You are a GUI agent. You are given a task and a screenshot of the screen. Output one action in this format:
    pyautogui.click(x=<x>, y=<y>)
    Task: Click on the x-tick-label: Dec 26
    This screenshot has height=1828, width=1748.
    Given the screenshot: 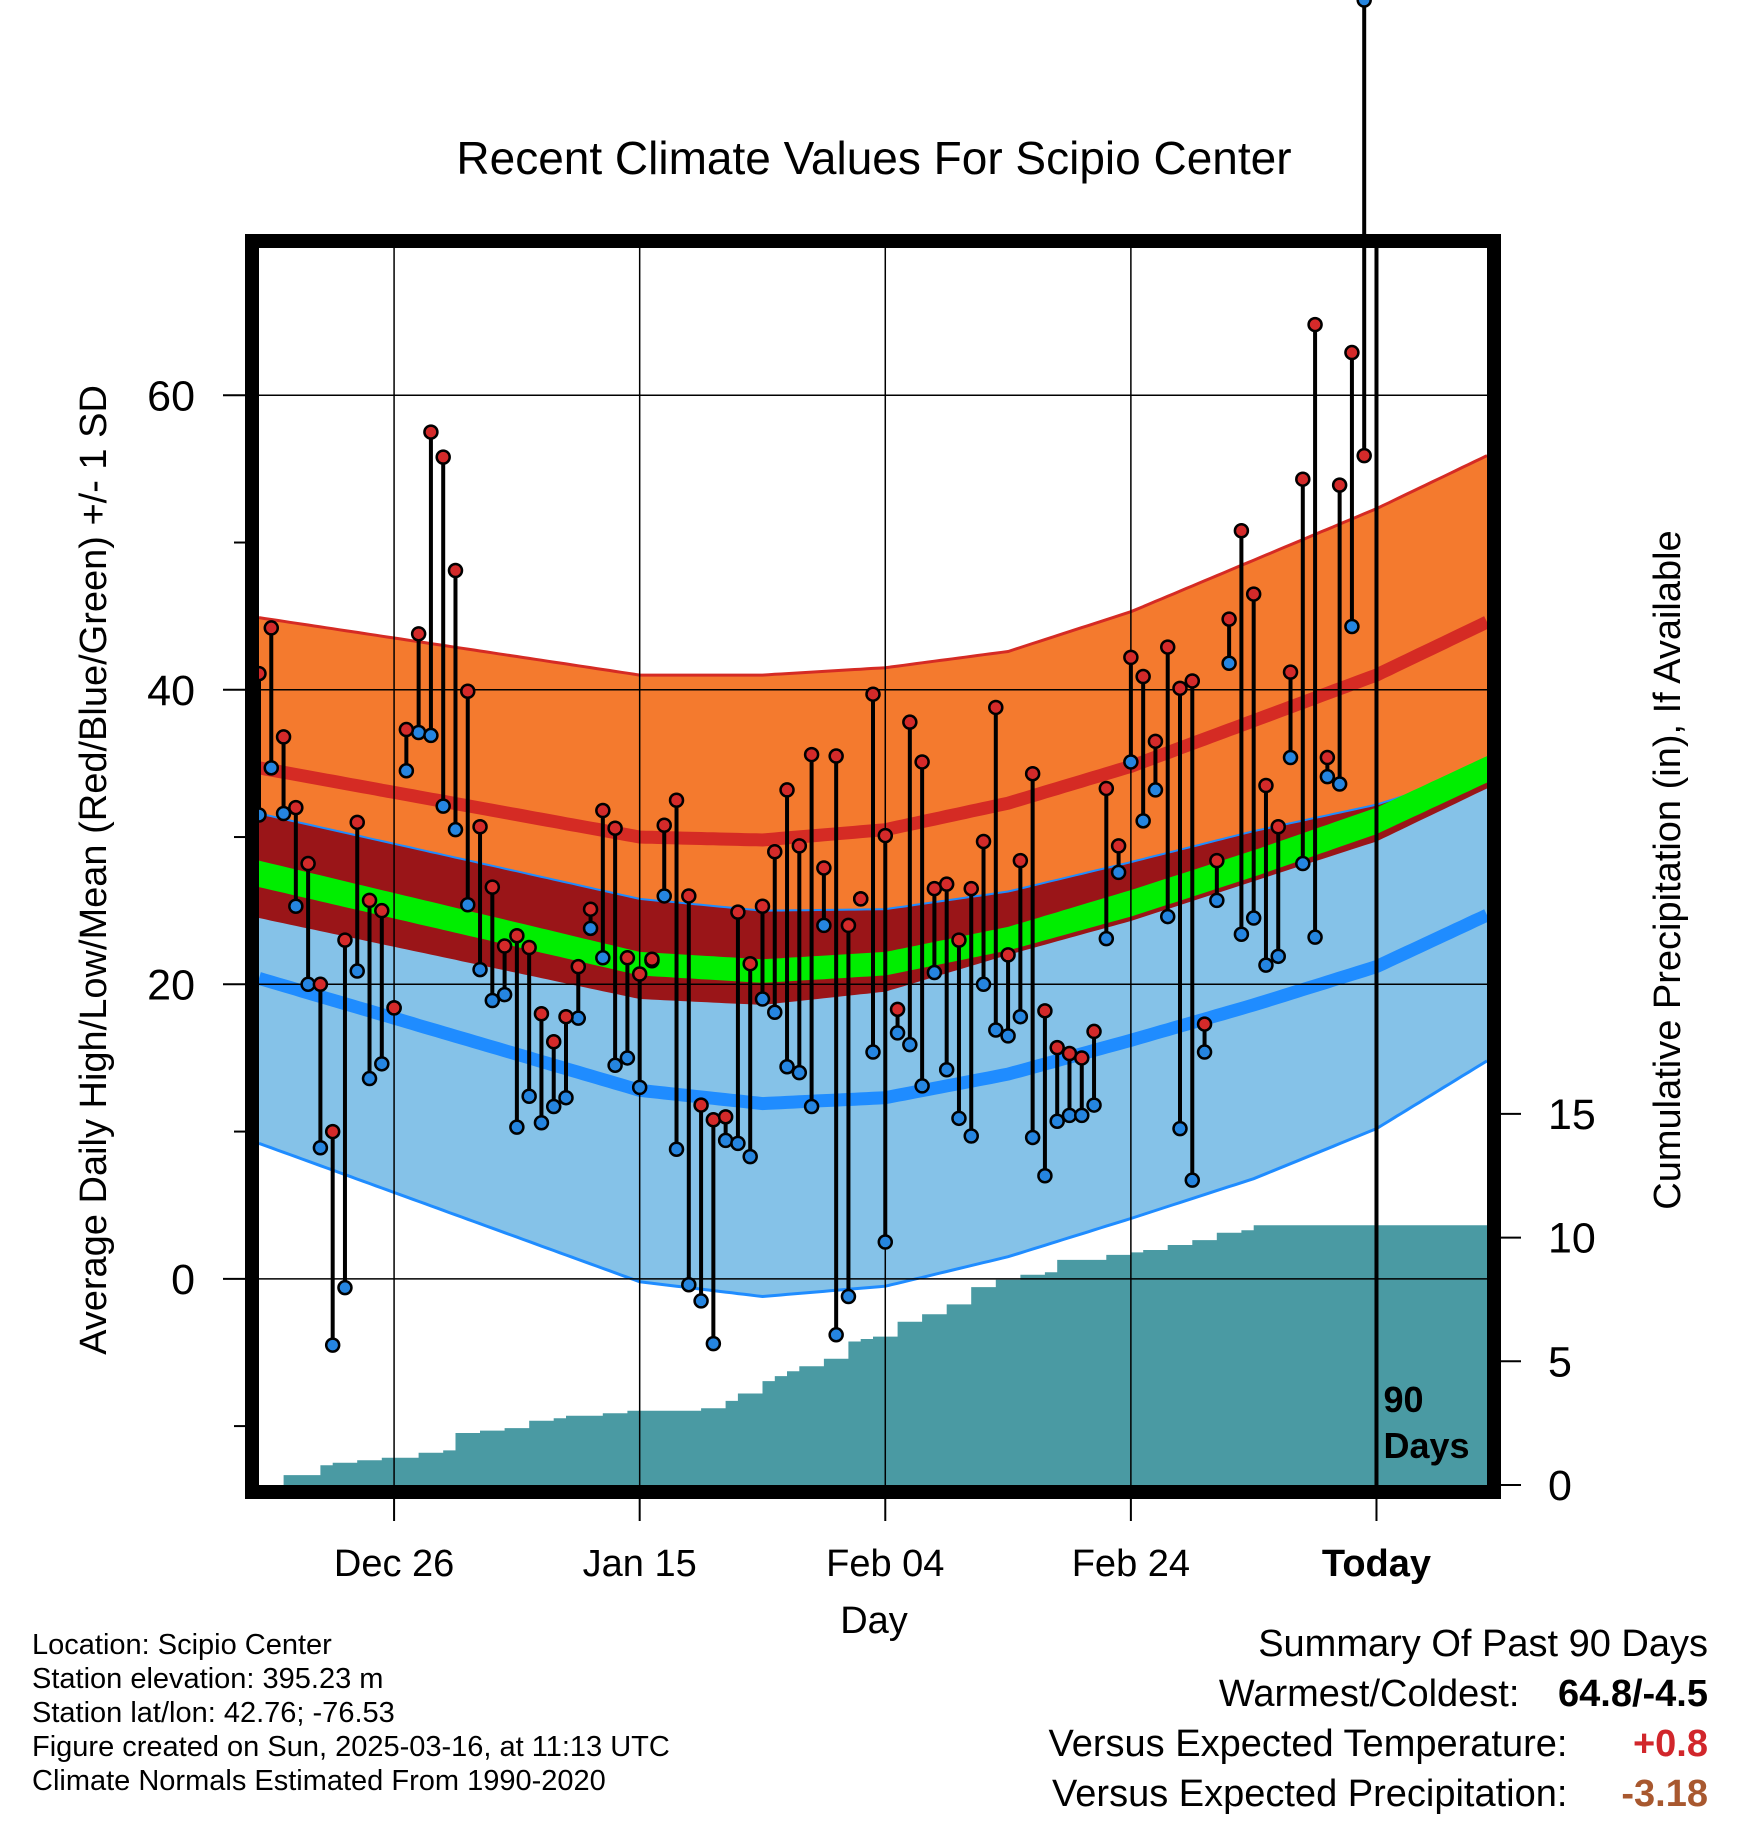 What is the action you would take?
    pyautogui.click(x=394, y=1564)
    